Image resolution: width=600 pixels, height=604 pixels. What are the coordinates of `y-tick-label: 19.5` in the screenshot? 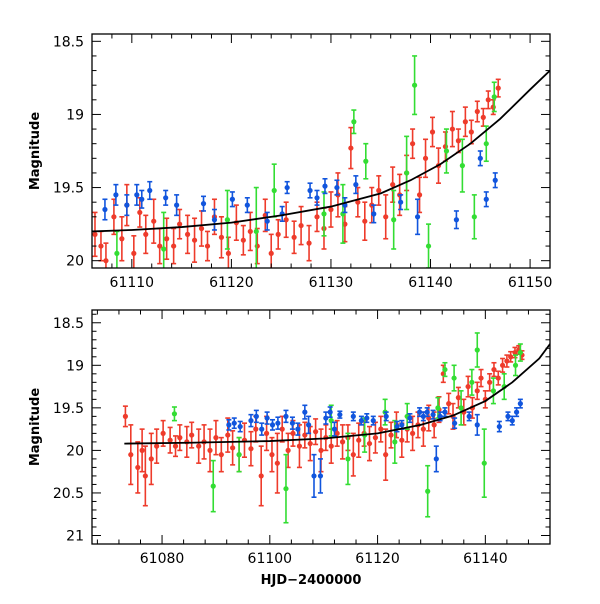 It's located at (68, 189).